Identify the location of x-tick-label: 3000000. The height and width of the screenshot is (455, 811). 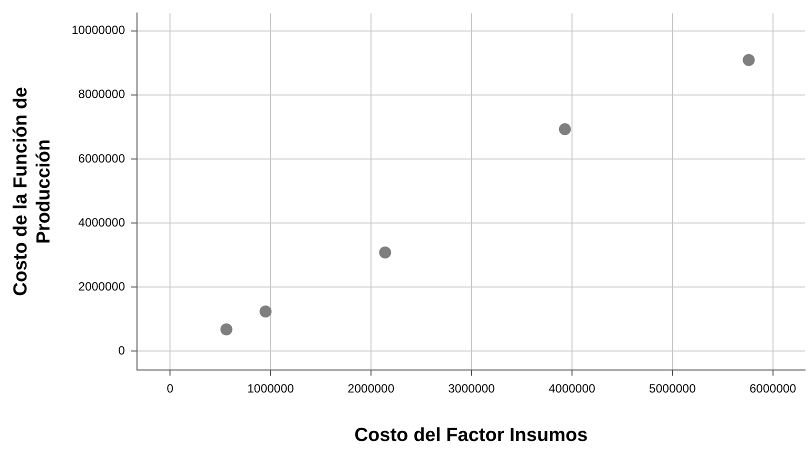
(472, 388).